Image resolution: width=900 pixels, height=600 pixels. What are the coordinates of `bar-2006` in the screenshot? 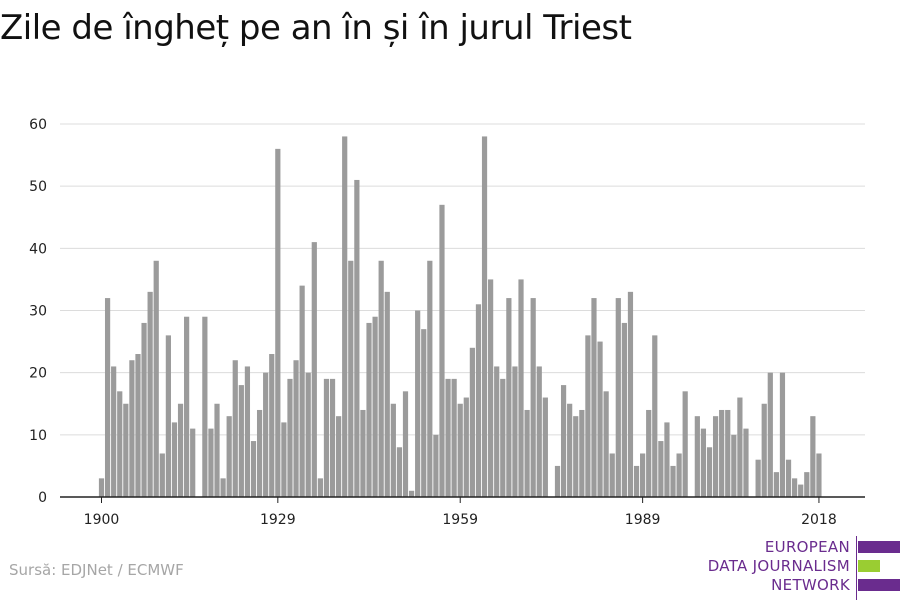 It's located at (746, 462).